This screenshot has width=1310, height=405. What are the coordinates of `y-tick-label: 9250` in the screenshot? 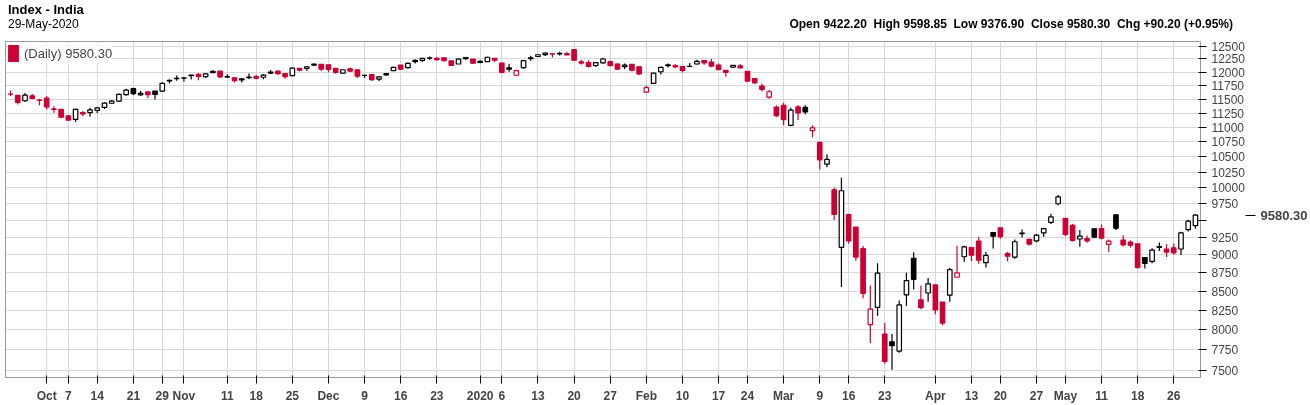 It's located at (1225, 237).